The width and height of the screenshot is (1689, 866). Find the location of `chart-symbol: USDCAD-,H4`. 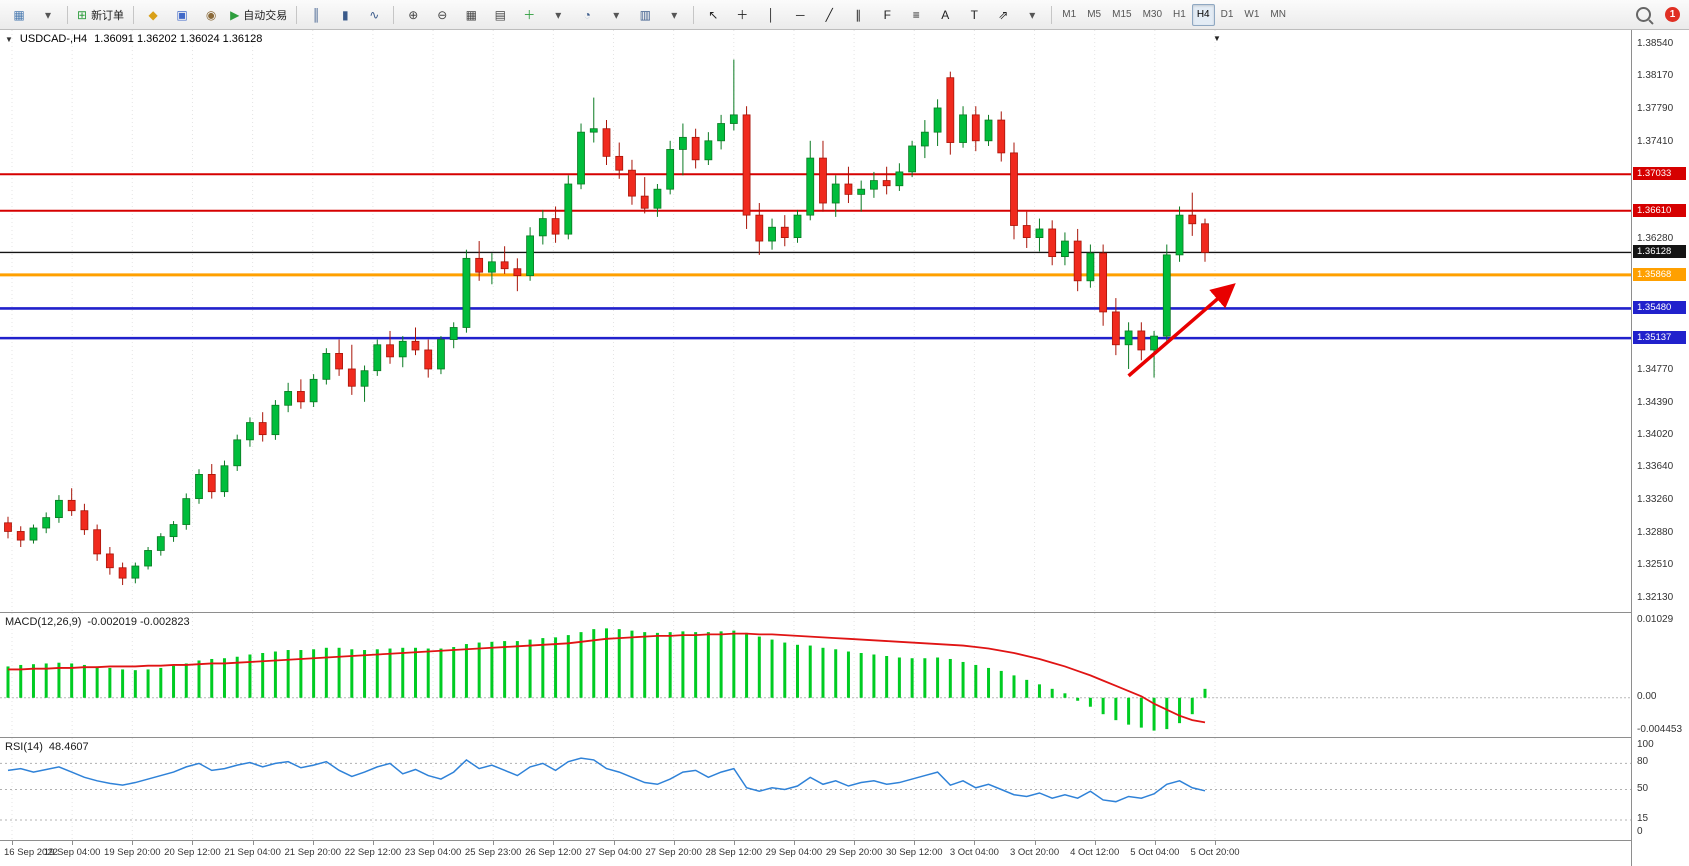

chart-symbol: USDCAD-,H4 is located at coordinates (53, 39).